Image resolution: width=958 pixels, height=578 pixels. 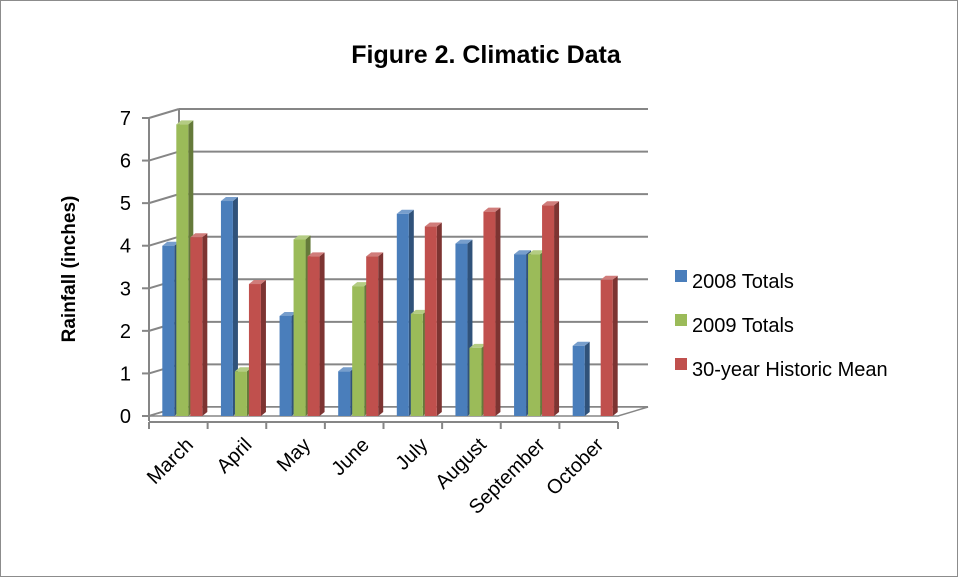 I want to click on y-tick-label: 6, so click(x=125, y=162).